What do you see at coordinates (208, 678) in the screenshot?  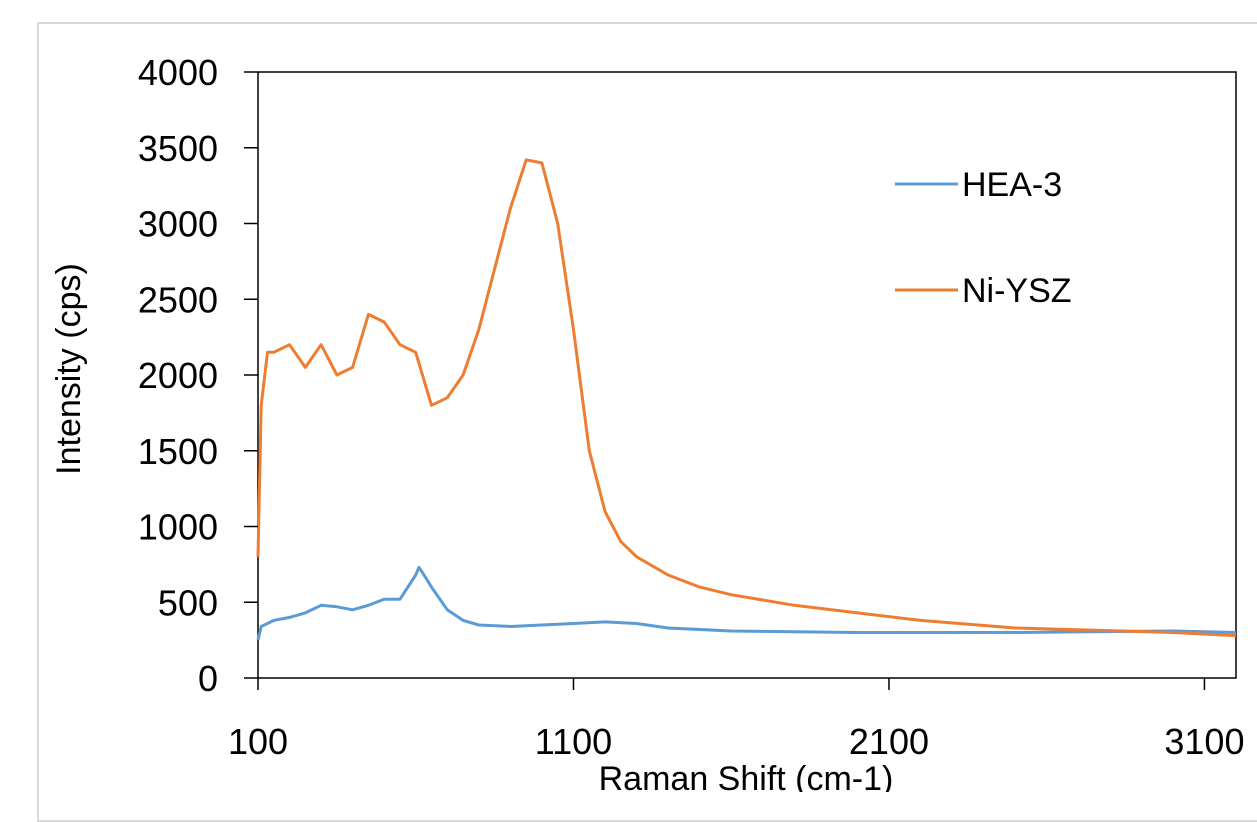 I see `y-tick-label: 0` at bounding box center [208, 678].